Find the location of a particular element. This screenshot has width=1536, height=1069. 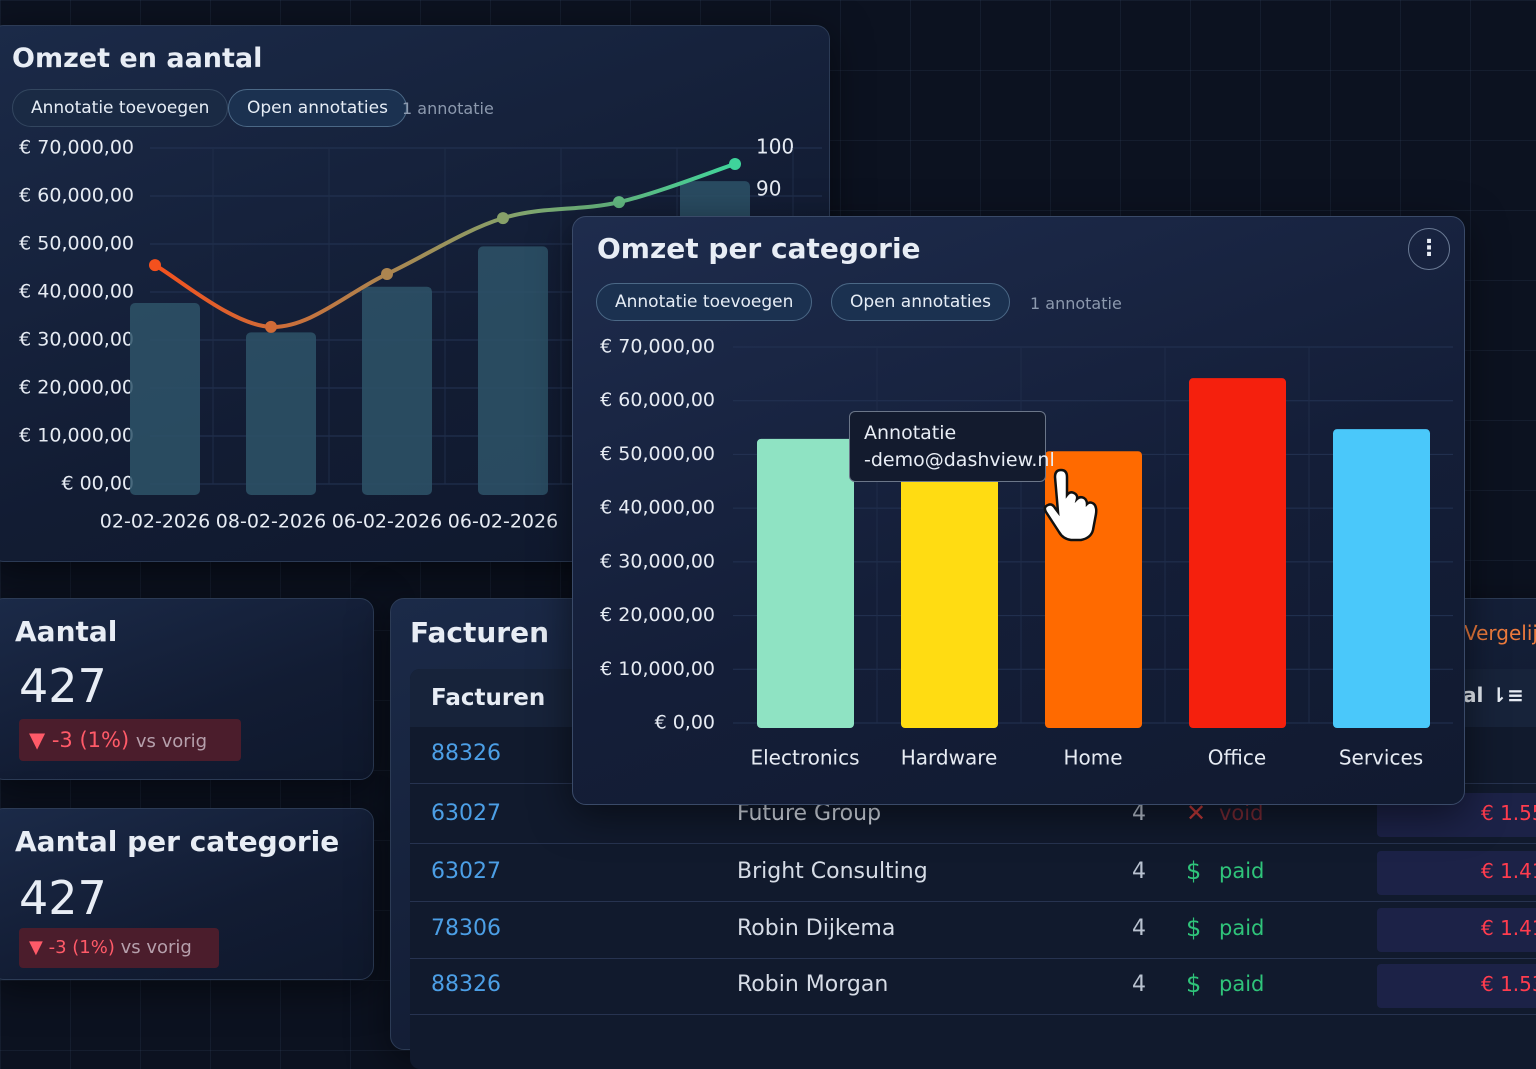

cursor is located at coordinates (1070, 505).